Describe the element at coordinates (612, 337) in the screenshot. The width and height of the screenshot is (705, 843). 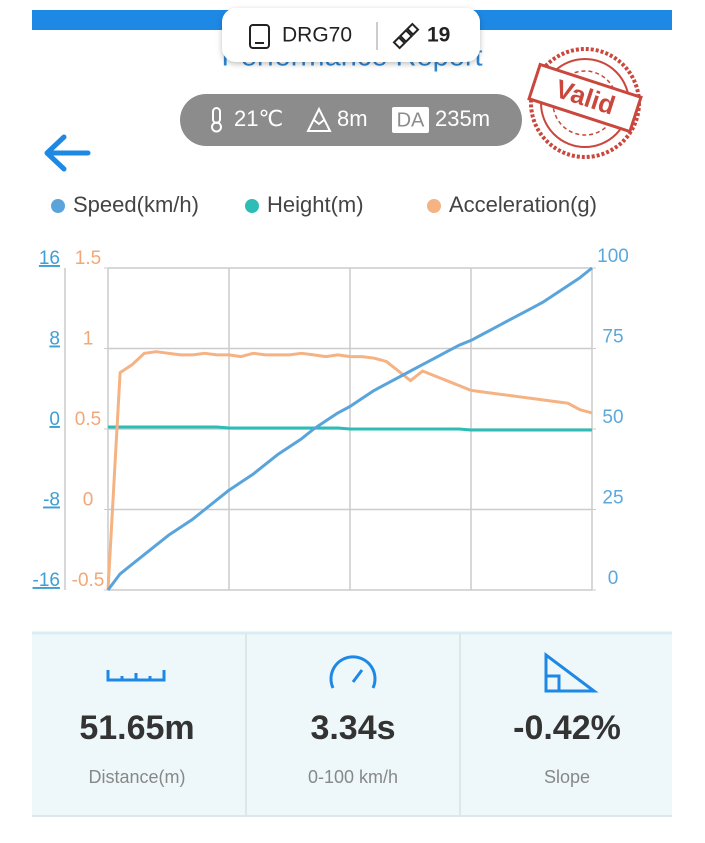
I see `y2-tick-label: 75` at that location.